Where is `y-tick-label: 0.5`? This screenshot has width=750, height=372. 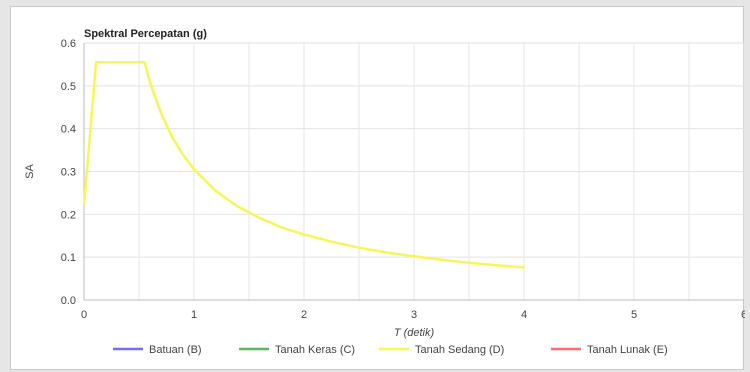
y-tick-label: 0.5 is located at coordinates (68, 87).